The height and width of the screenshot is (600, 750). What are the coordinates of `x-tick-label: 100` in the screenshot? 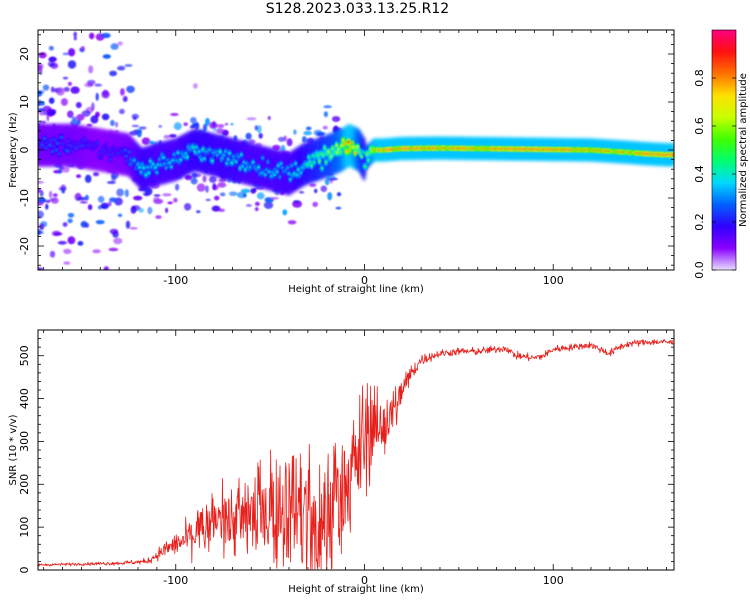 It's located at (553, 580).